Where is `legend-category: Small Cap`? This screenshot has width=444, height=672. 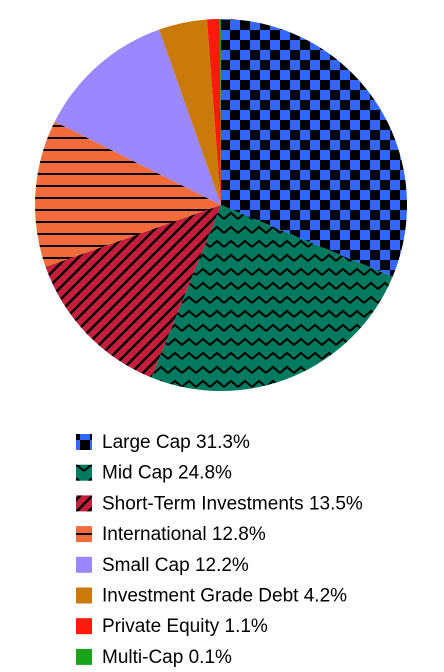
legend-category: Small Cap is located at coordinates (146, 565).